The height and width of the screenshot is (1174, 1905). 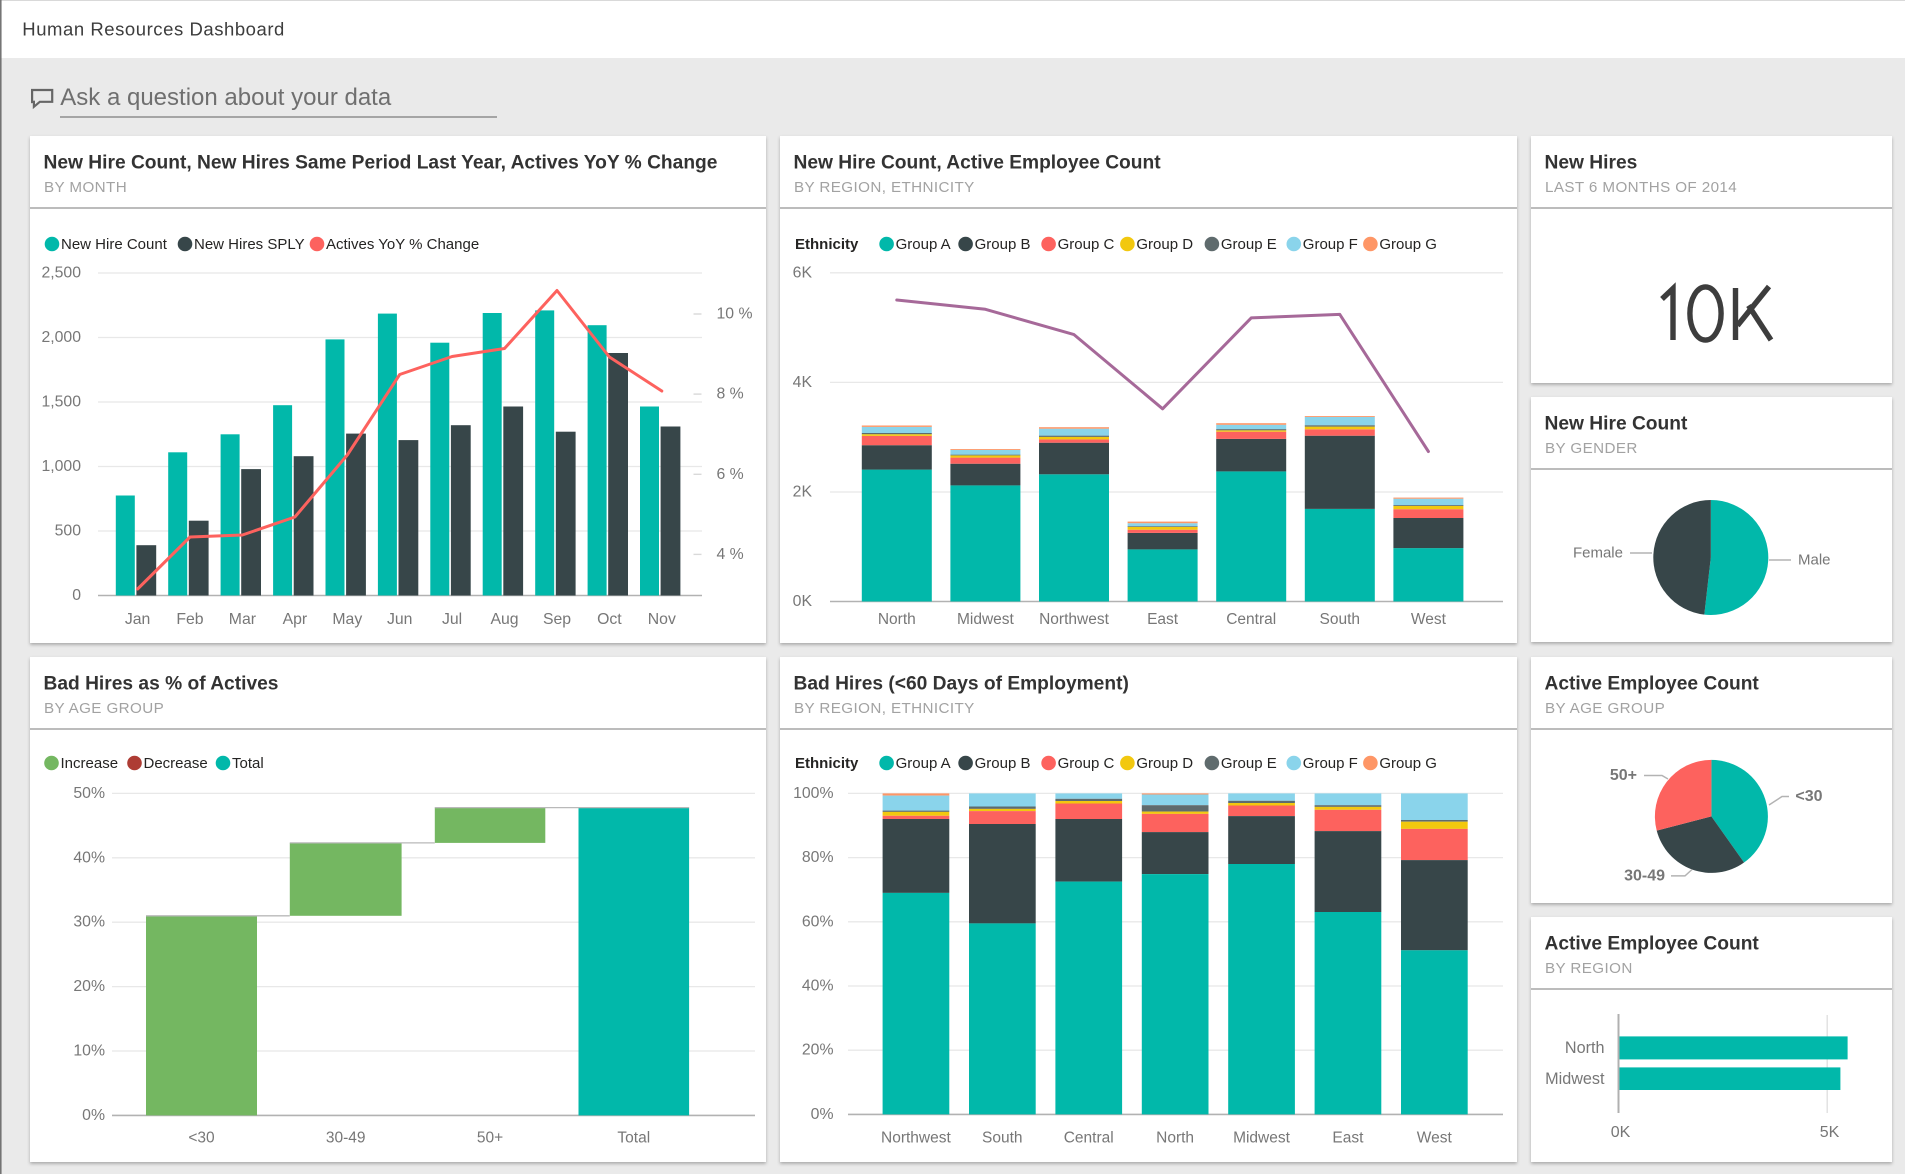 What do you see at coordinates (153, 29) in the screenshot?
I see `svg-text: Human Resources Dashboard` at bounding box center [153, 29].